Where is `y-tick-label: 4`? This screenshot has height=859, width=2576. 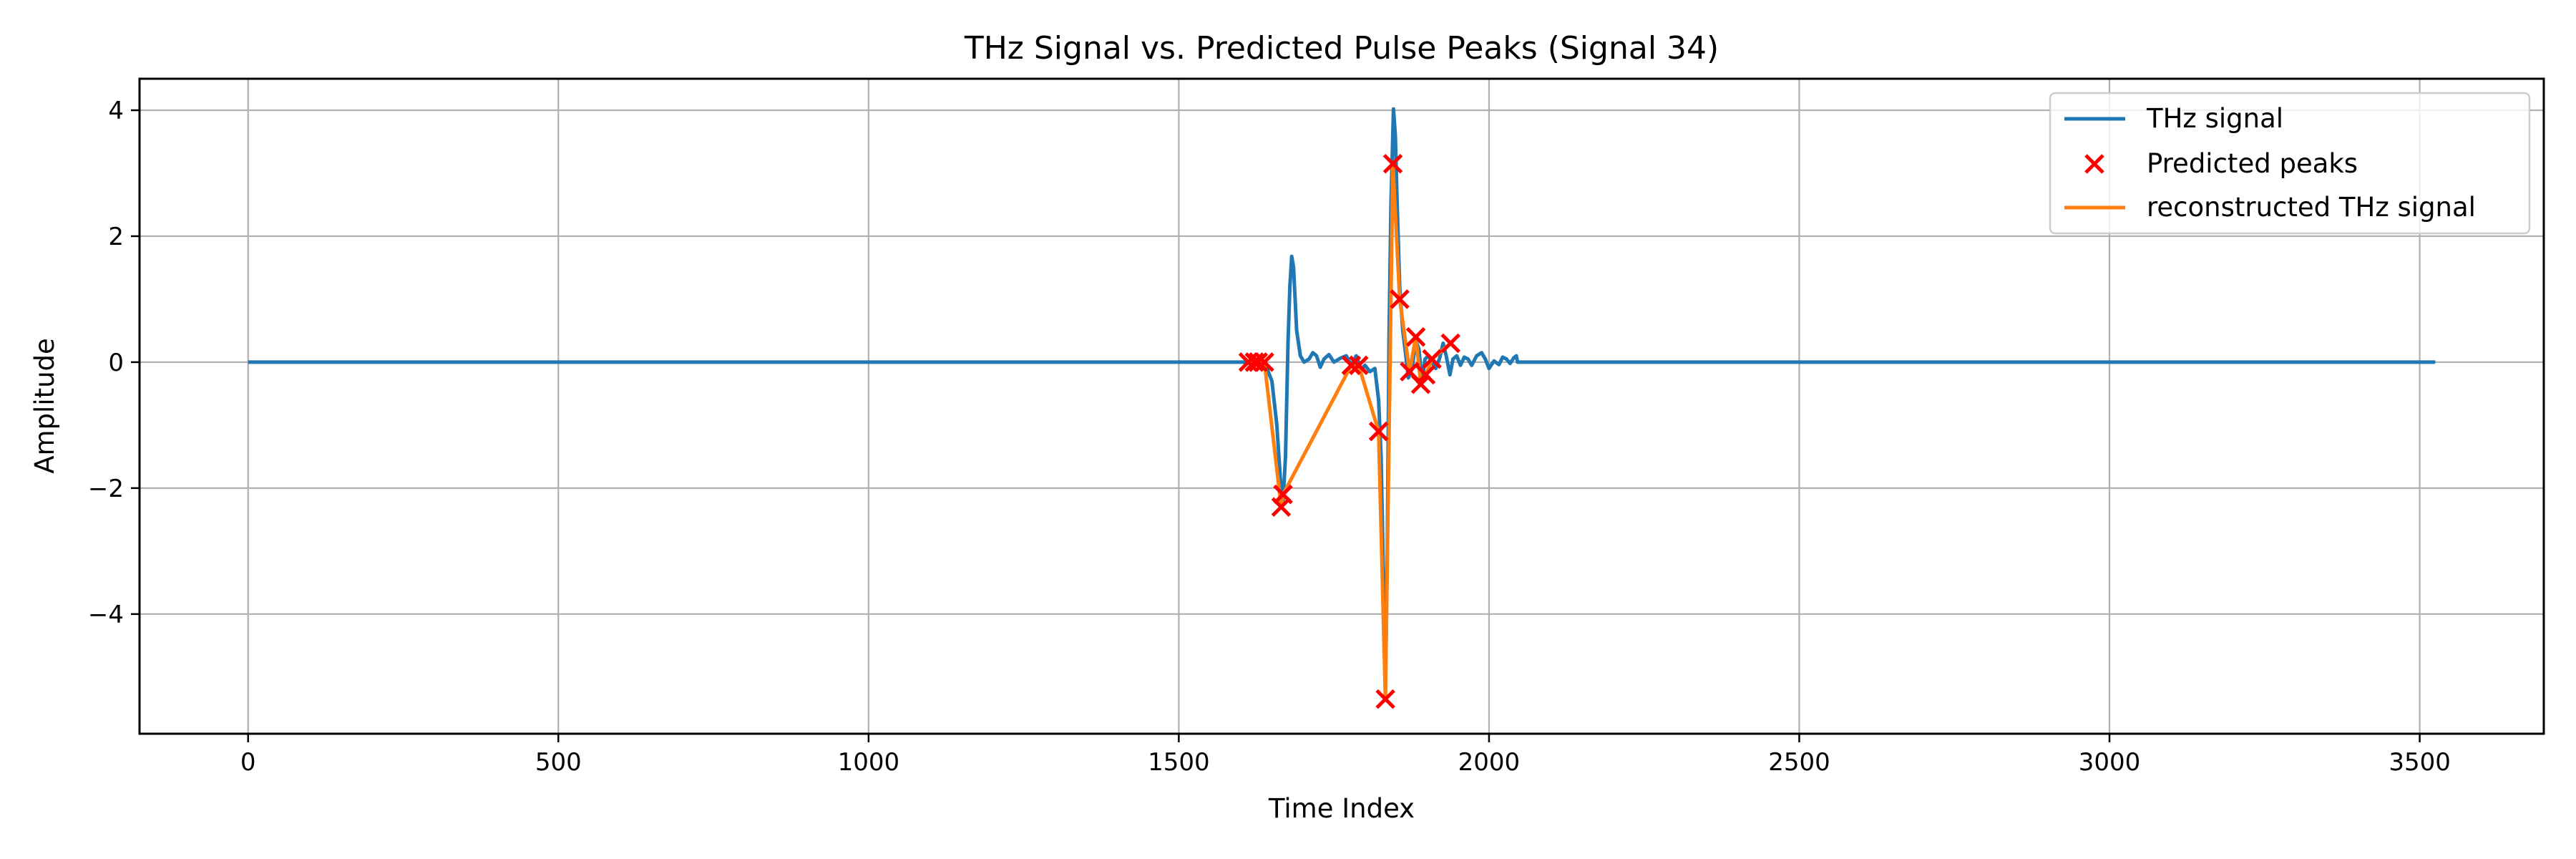
y-tick-label: 4 is located at coordinates (116, 111).